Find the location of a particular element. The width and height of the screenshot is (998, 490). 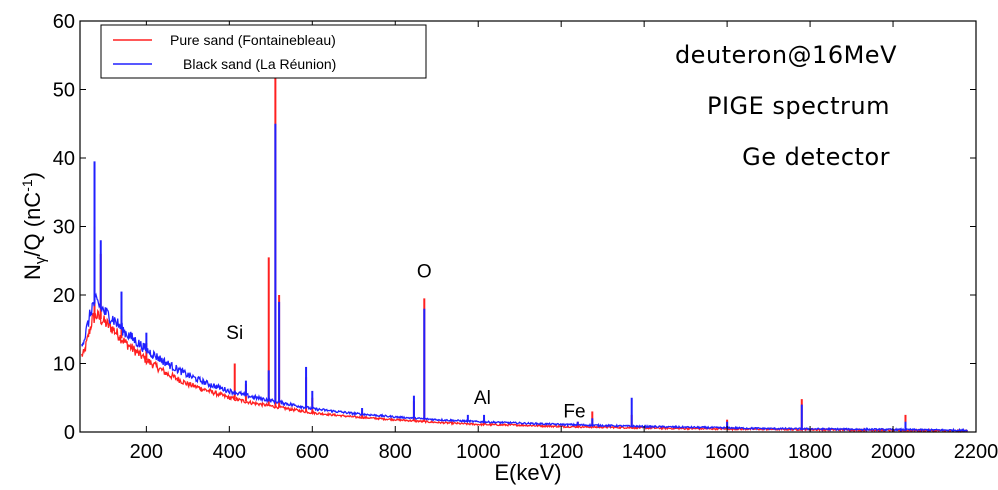

y-axis-title-end: ) is located at coordinates (32, 175).